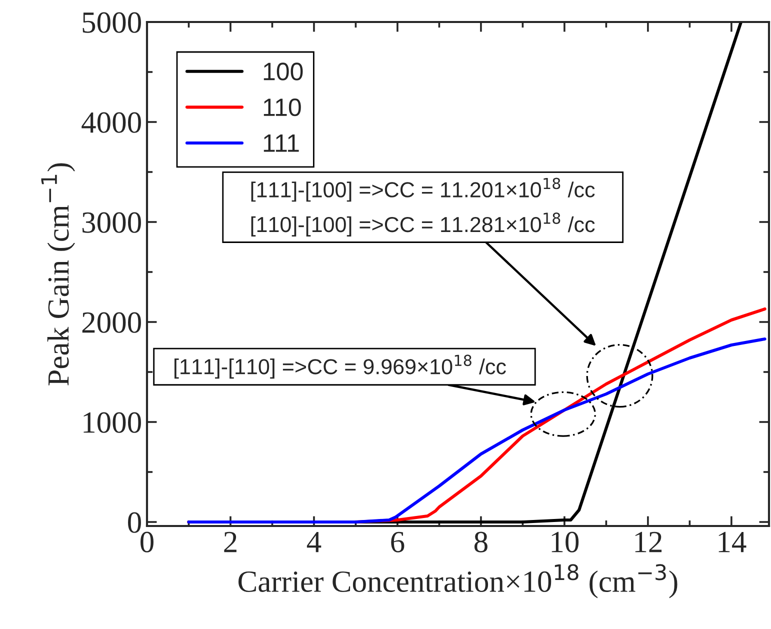  Describe the element at coordinates (281, 143) in the screenshot. I see `legend-label: 111` at that location.